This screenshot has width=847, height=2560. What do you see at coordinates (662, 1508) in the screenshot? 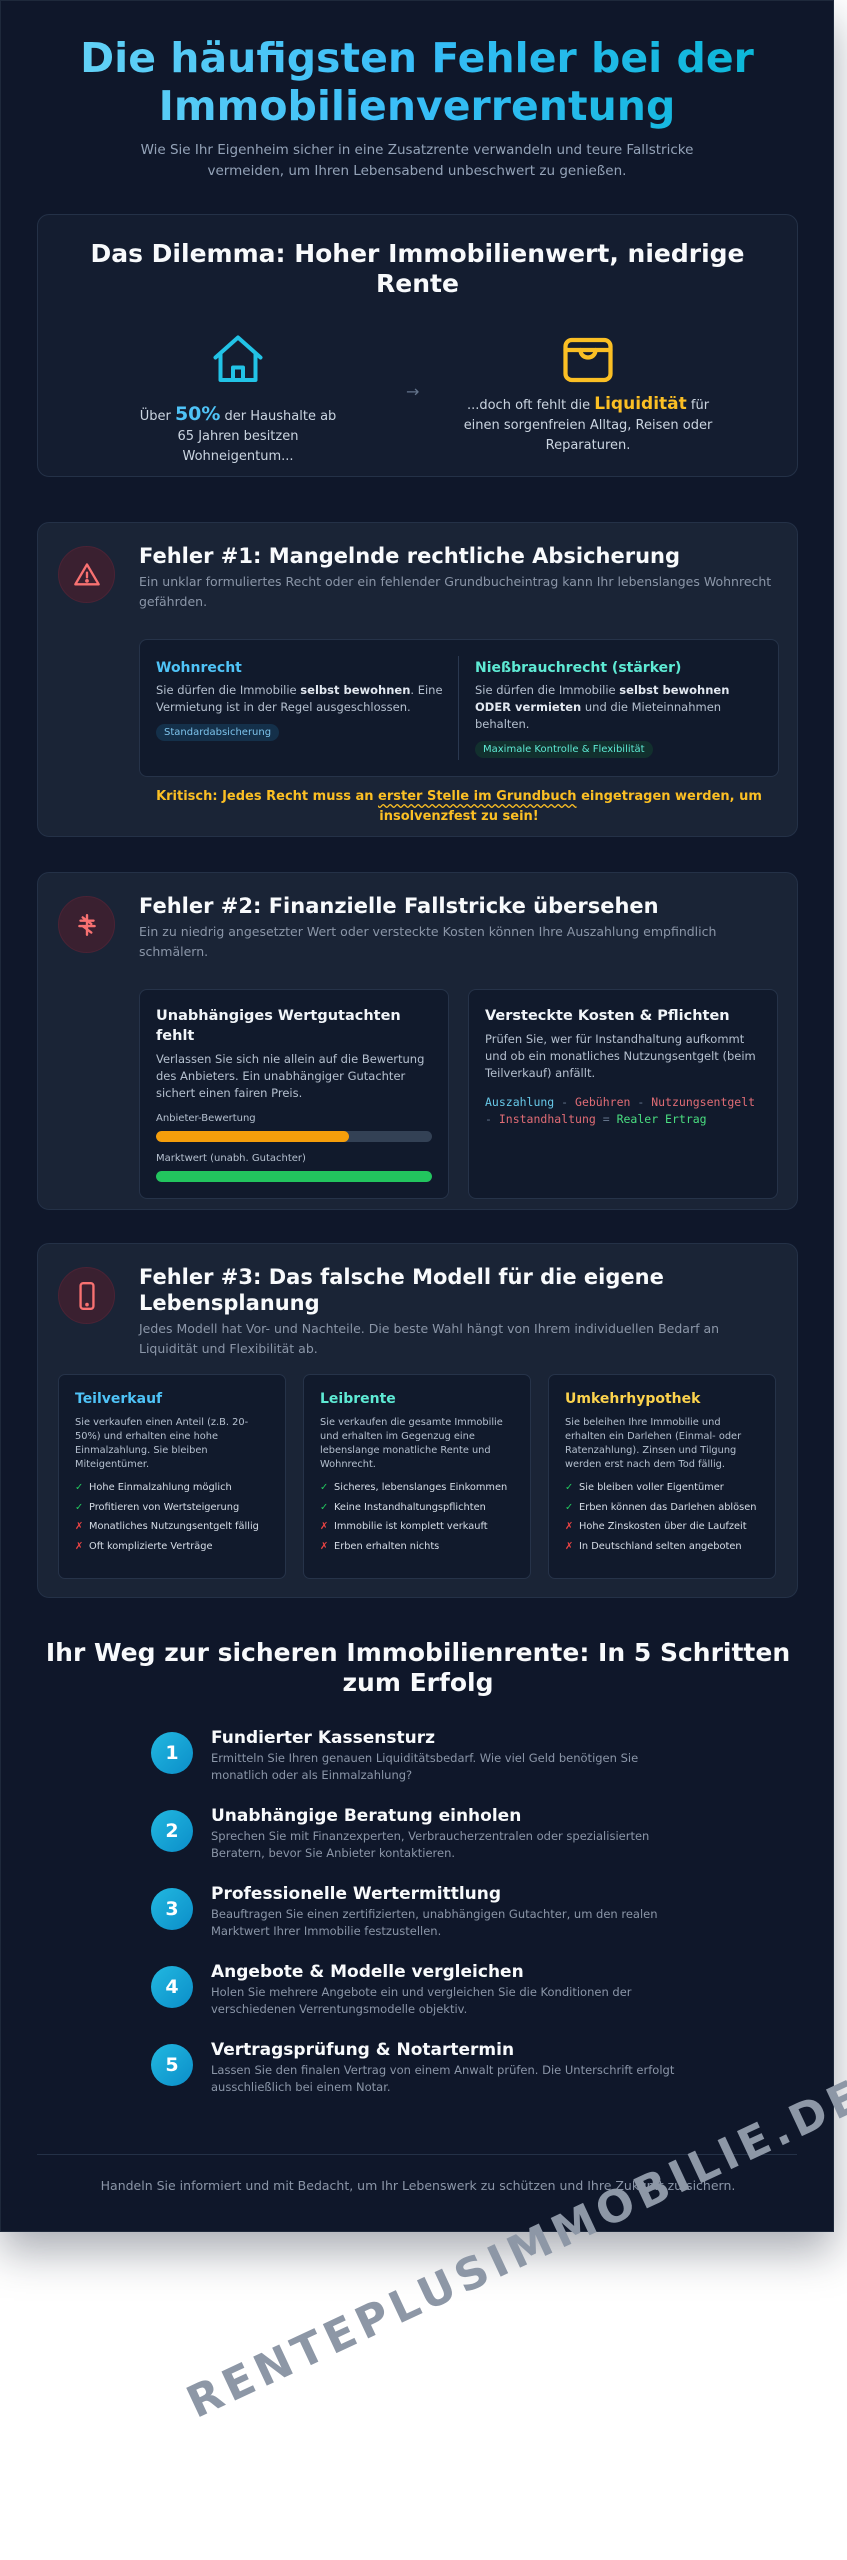
I see `pro-item: ✓ Erben können das Darlehen ablösen` at bounding box center [662, 1508].